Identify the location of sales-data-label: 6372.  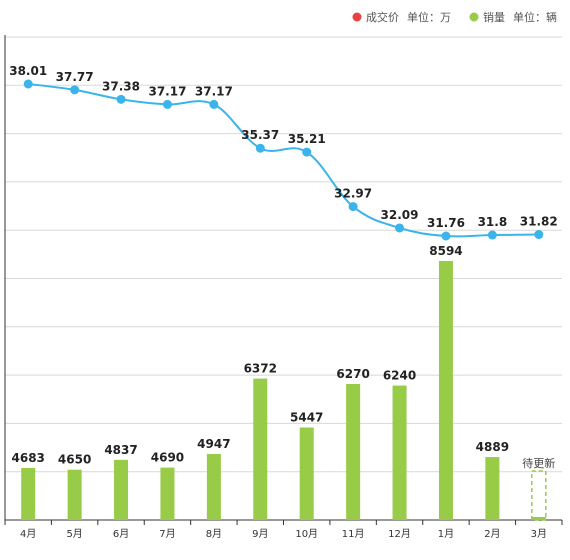
(260, 369).